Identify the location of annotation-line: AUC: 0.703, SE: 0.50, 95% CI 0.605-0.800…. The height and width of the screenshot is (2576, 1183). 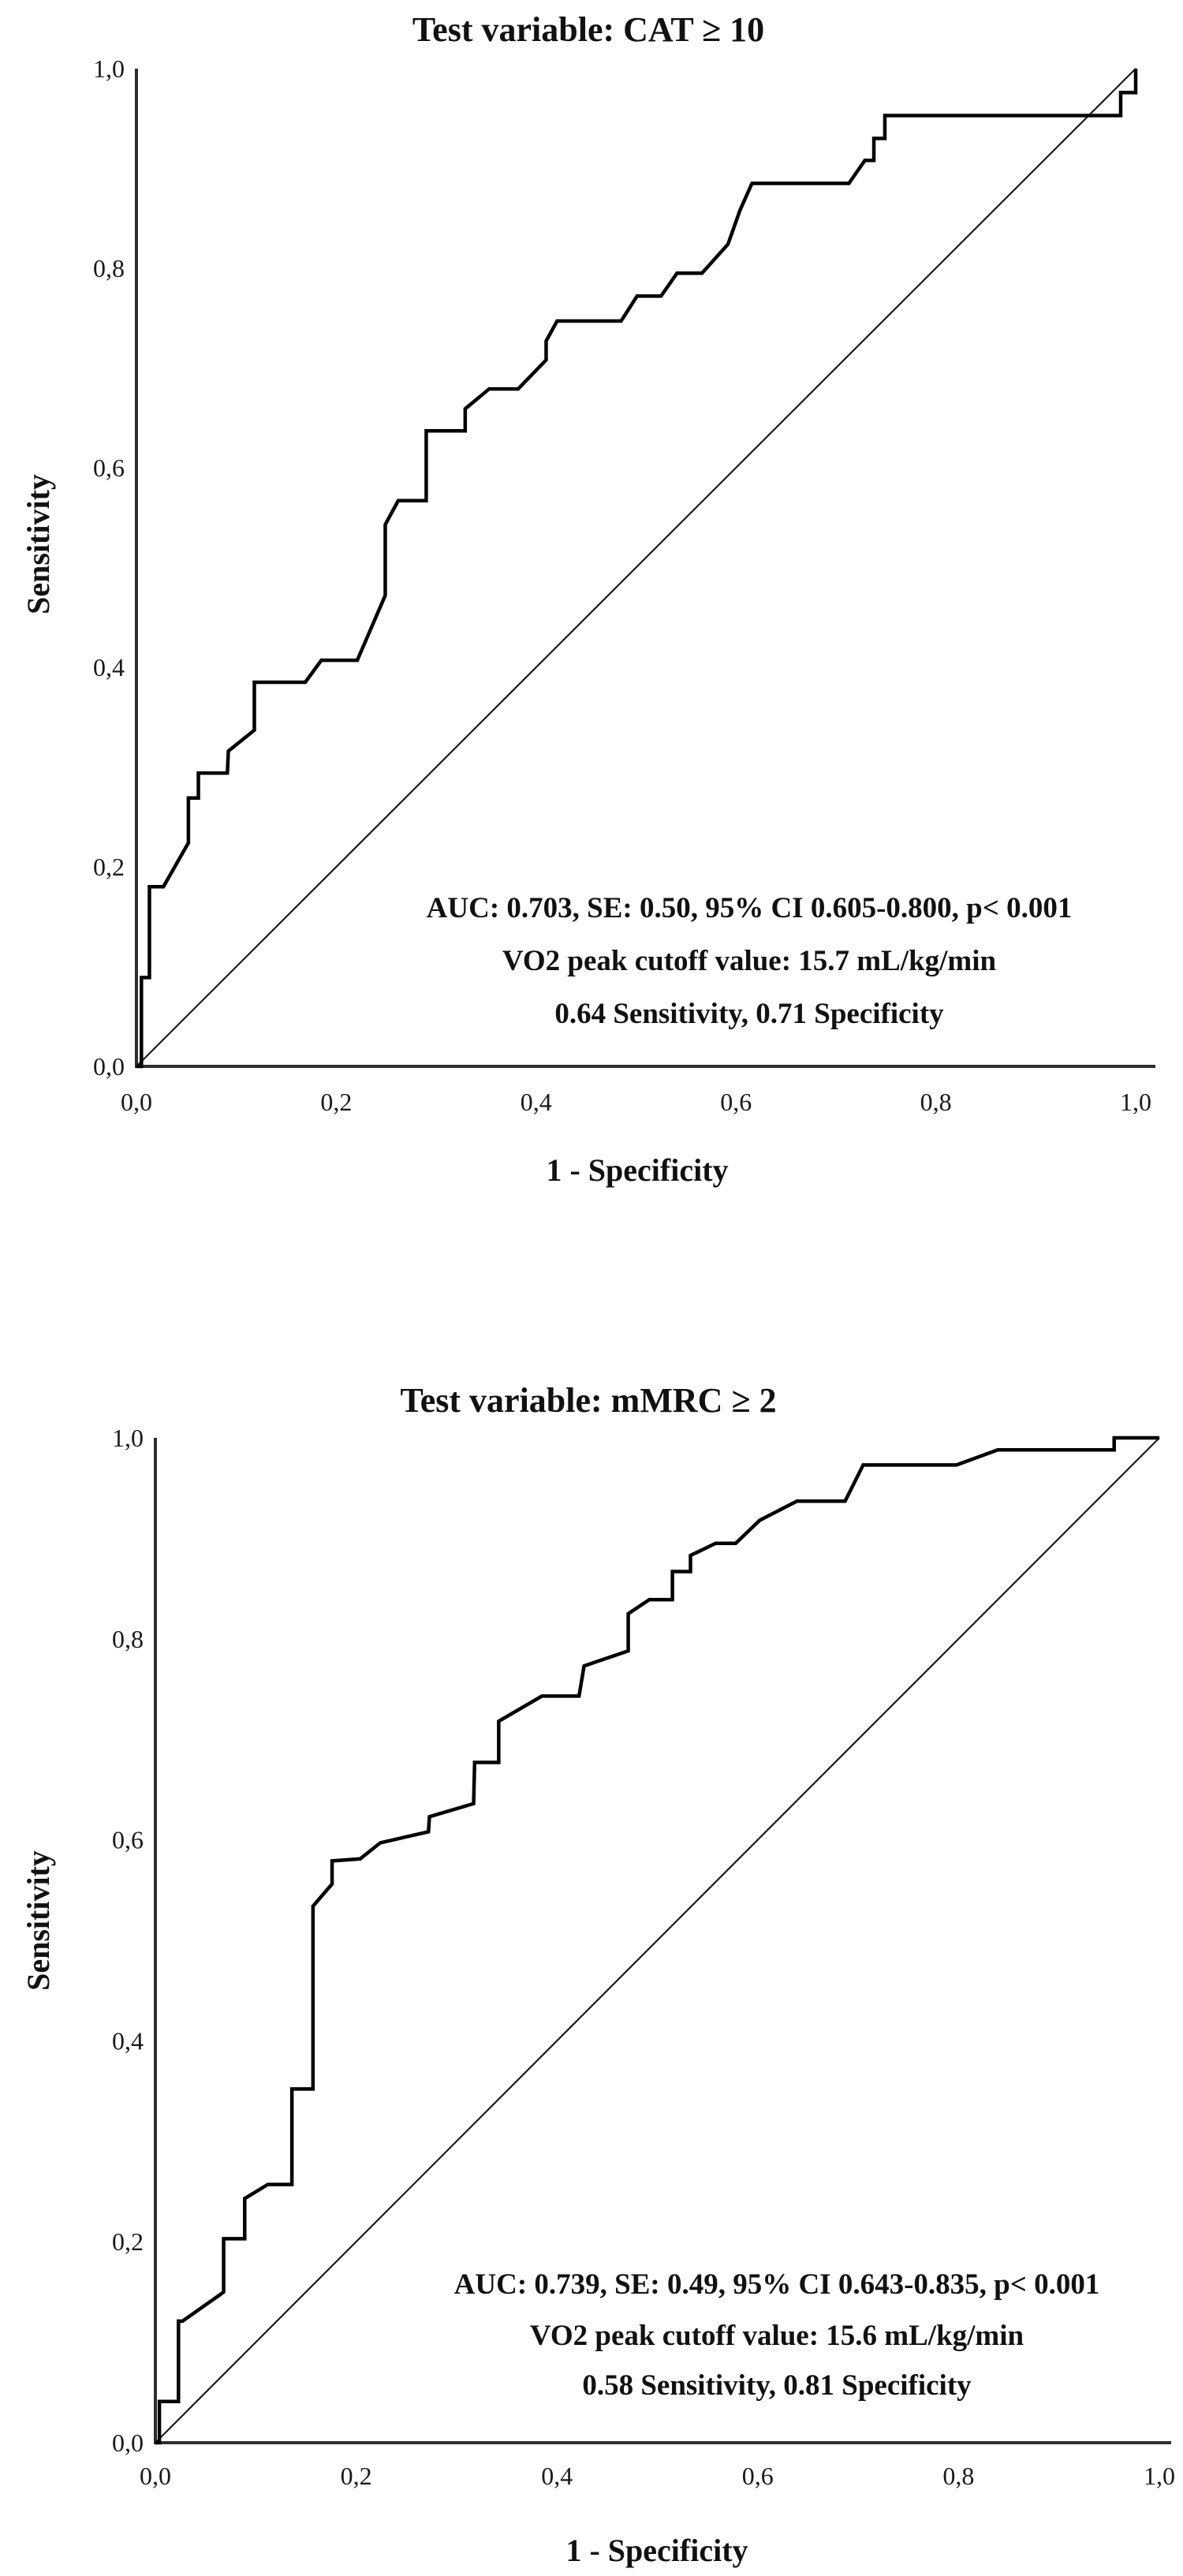
(750, 908).